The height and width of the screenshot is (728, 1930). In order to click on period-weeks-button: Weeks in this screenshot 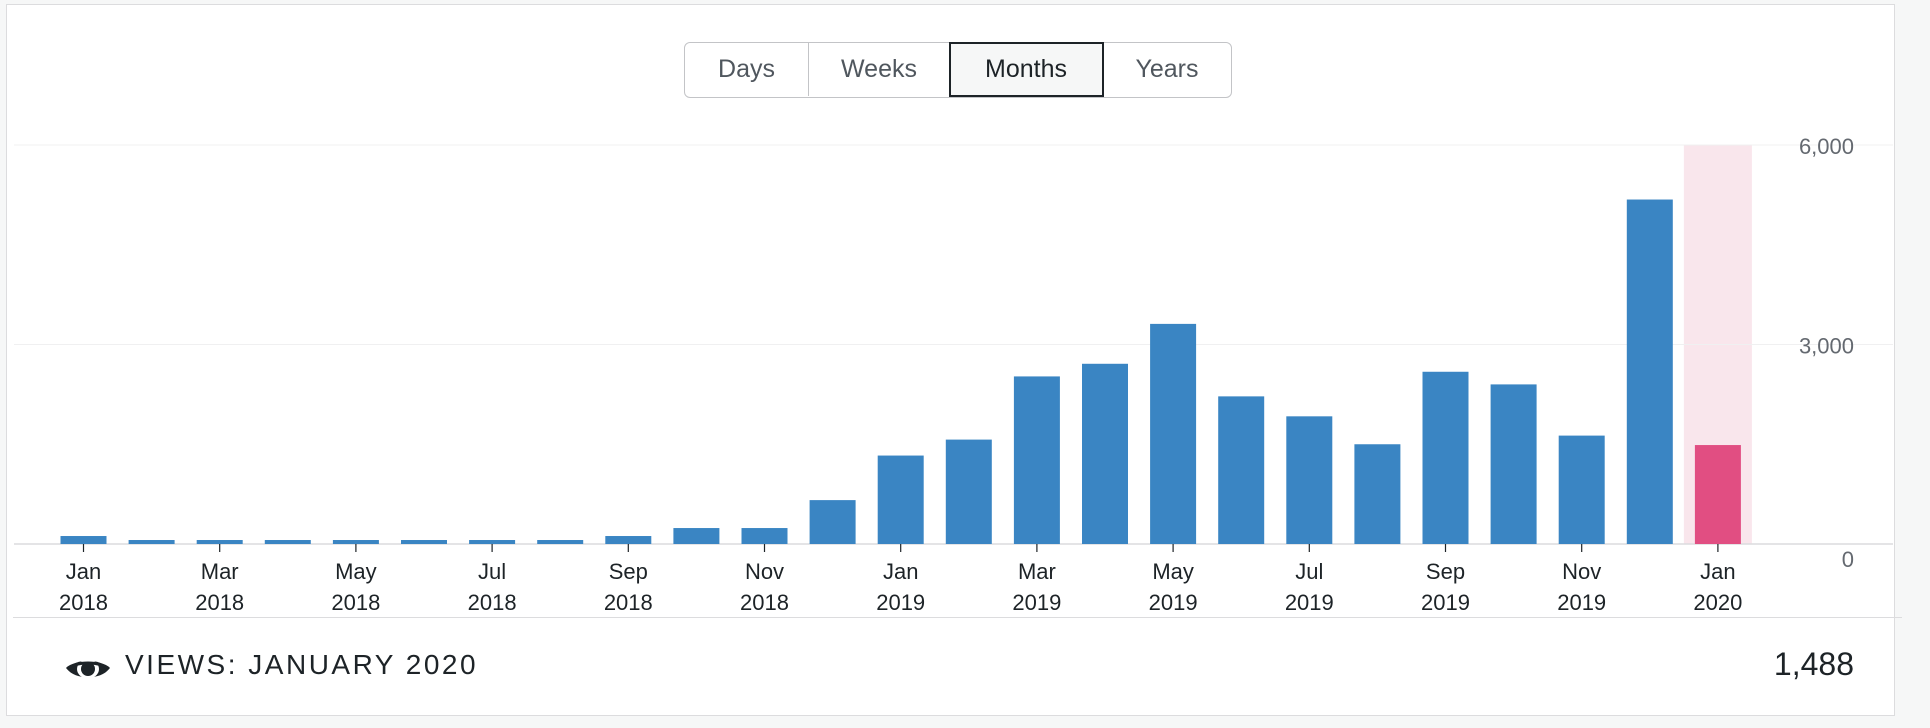, I will do `click(879, 69)`.